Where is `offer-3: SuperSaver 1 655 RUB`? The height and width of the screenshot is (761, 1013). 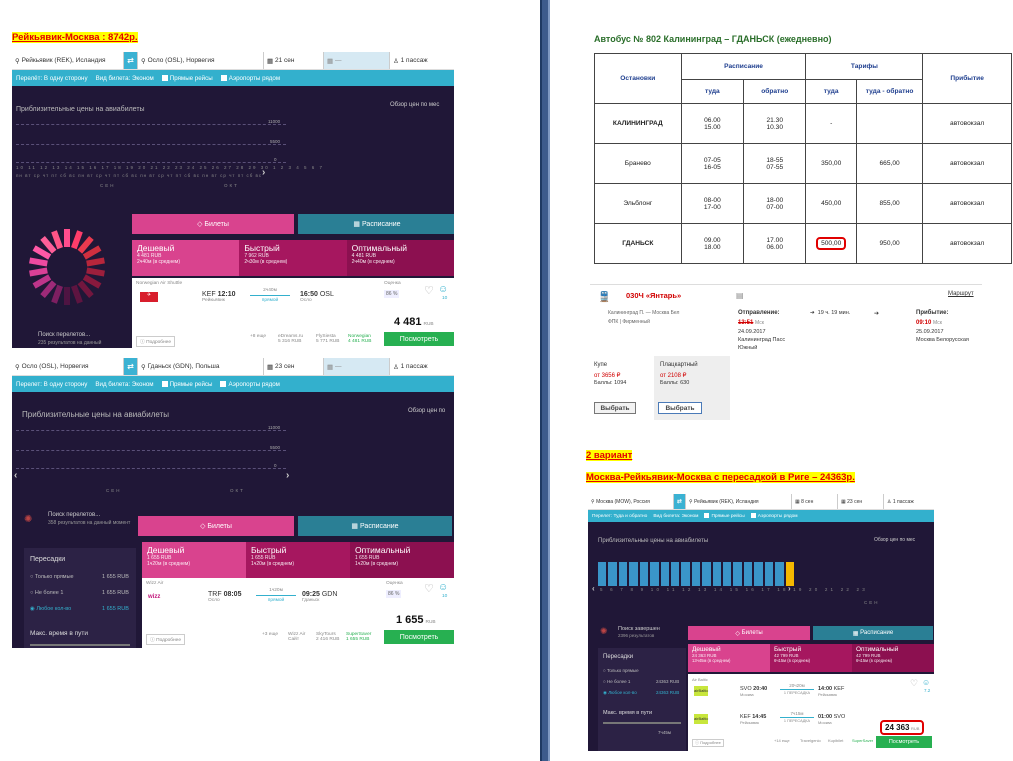 offer-3: SuperSaver 1 655 RUB is located at coordinates (359, 637).